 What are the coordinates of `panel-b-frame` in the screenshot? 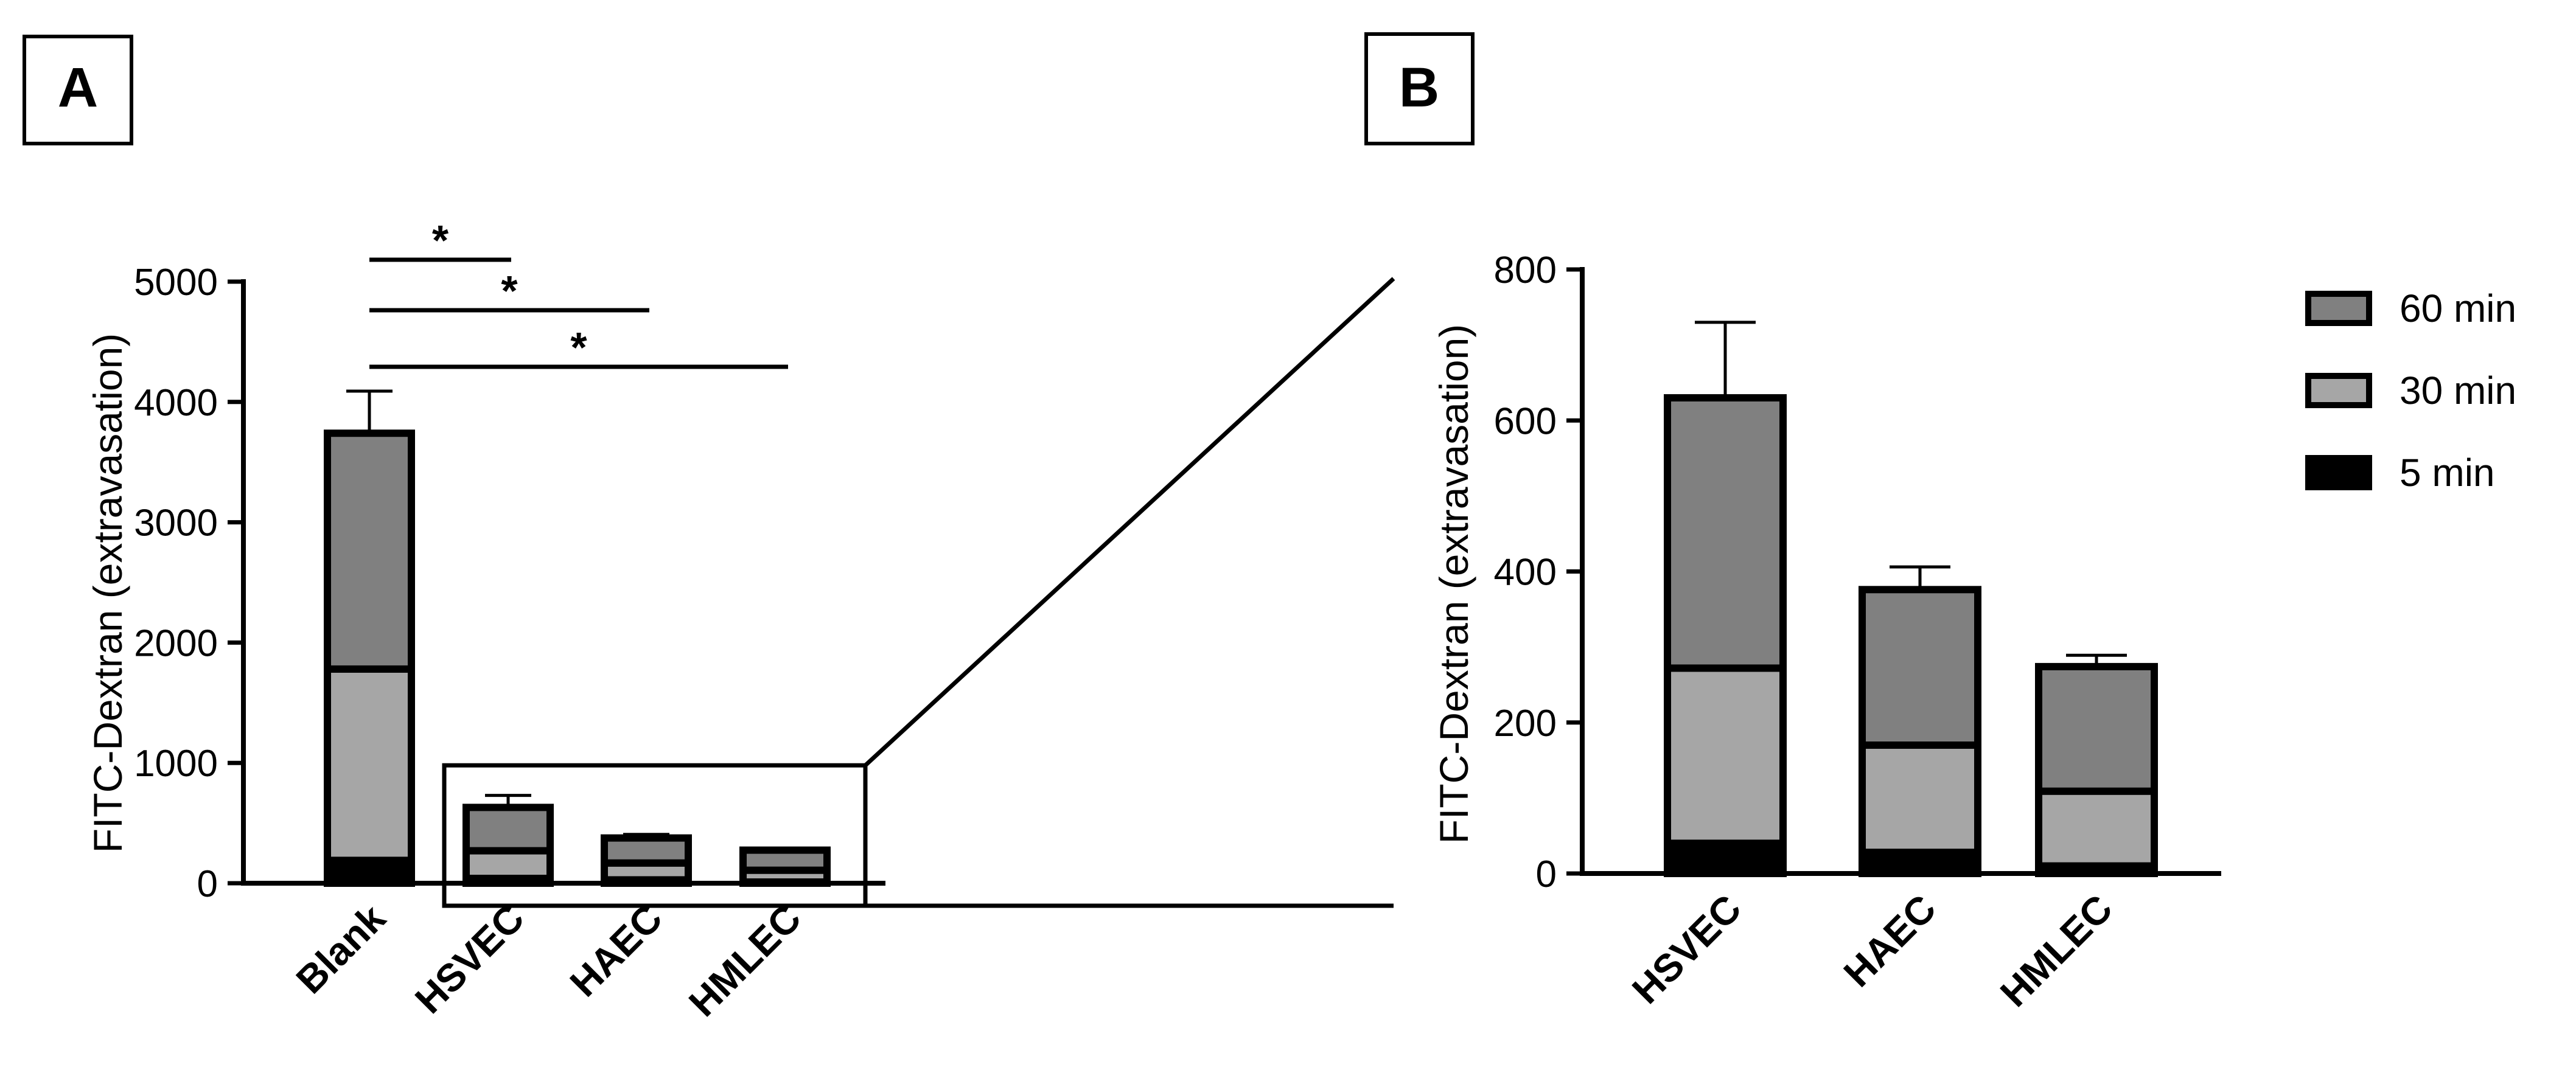 It's located at (1419, 89).